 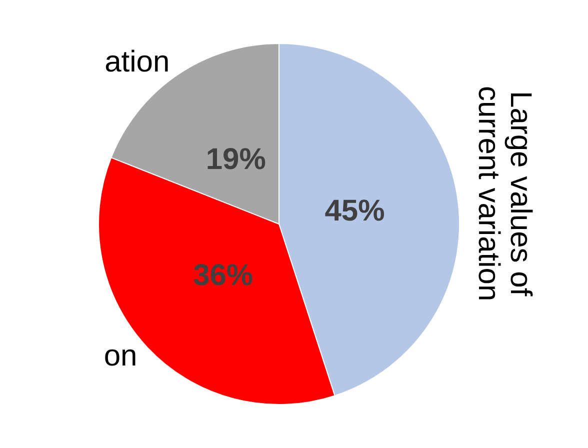 What do you see at coordinates (354, 211) in the screenshot?
I see `data-label: 45%` at bounding box center [354, 211].